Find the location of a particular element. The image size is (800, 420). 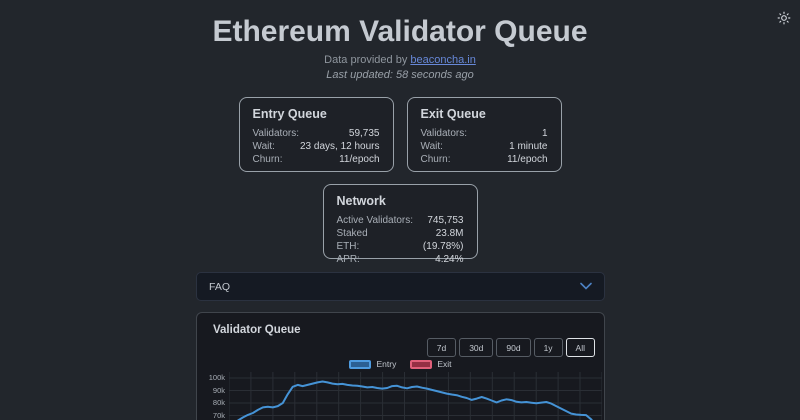

entry-churn-row: Churn: 11/epoch is located at coordinates (316, 159).